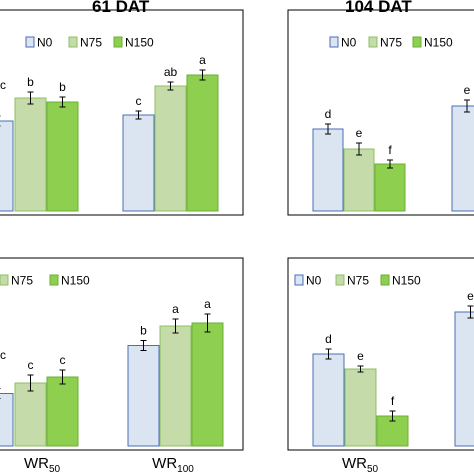 This screenshot has width=474, height=474. I want to click on tl-g2-n0-bar, so click(138, 163).